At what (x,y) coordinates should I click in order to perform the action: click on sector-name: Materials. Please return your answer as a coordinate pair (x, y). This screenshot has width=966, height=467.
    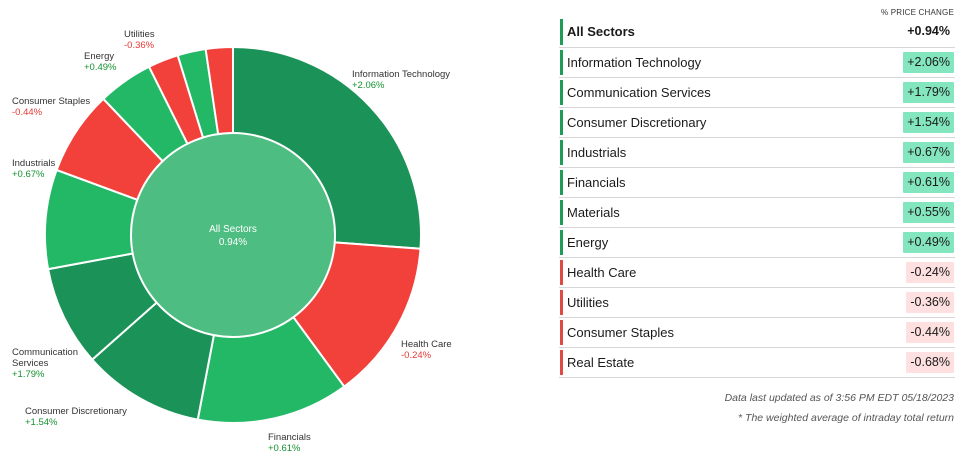
    Looking at the image, I should click on (593, 212).